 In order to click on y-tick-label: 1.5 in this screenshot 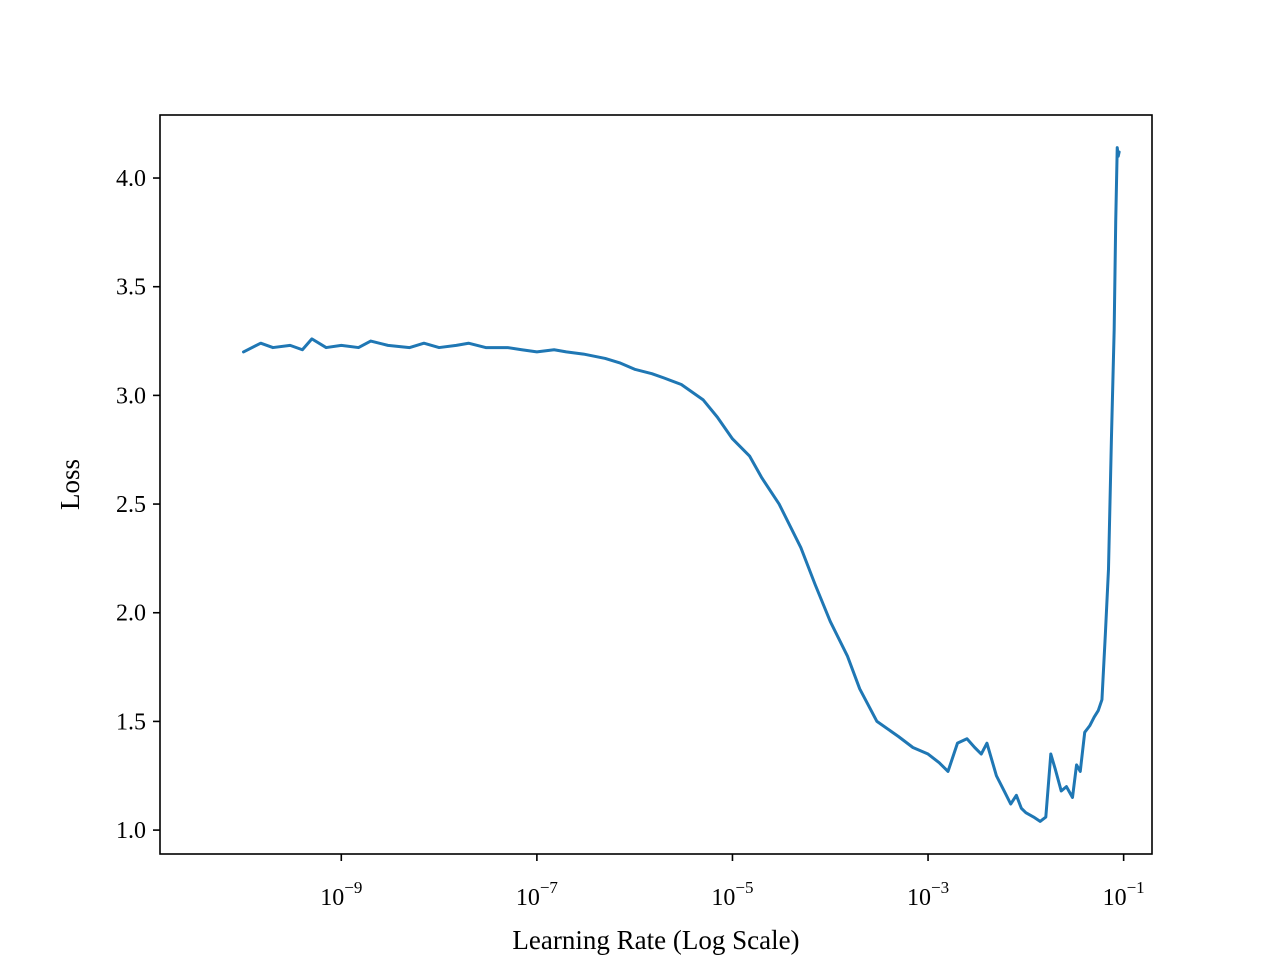, I will do `click(131, 722)`.